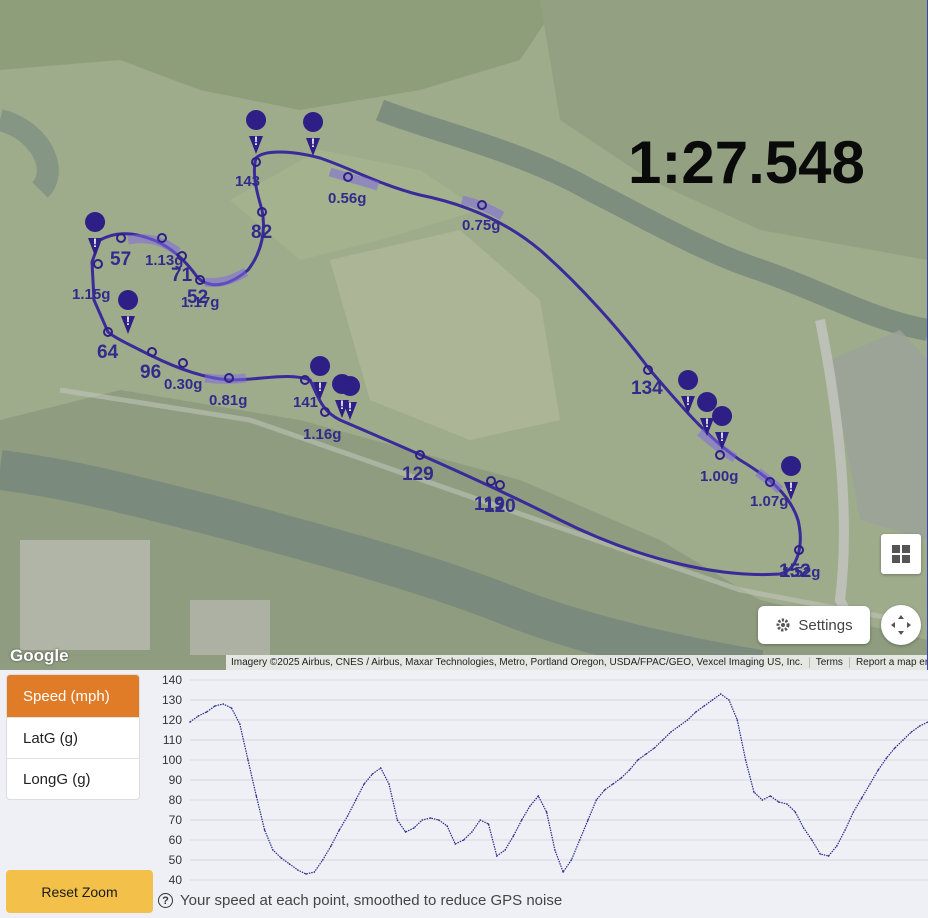 Image resolution: width=928 pixels, height=918 pixels. I want to click on y-tick-label: 50, so click(176, 860).